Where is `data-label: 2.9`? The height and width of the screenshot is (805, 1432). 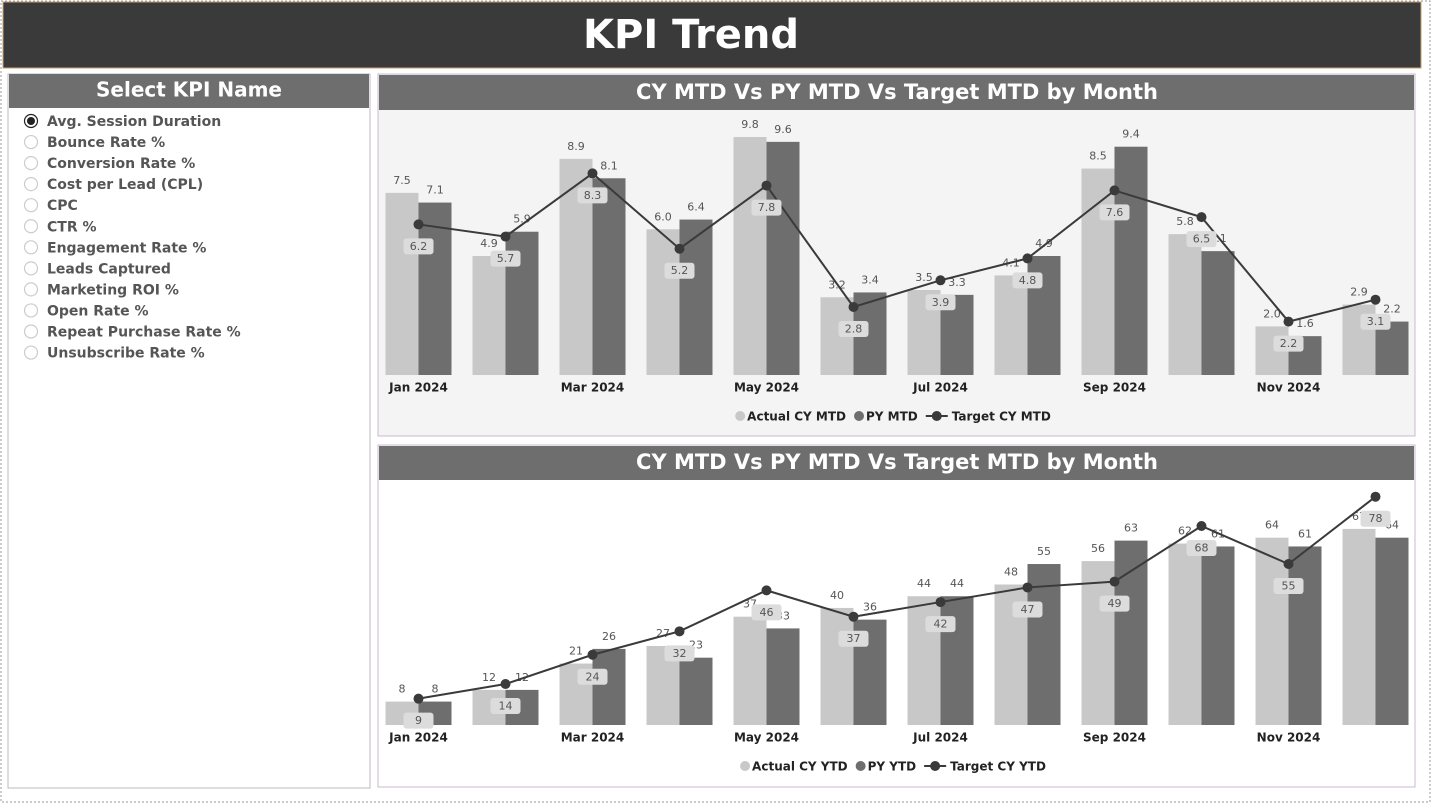 data-label: 2.9 is located at coordinates (1359, 292).